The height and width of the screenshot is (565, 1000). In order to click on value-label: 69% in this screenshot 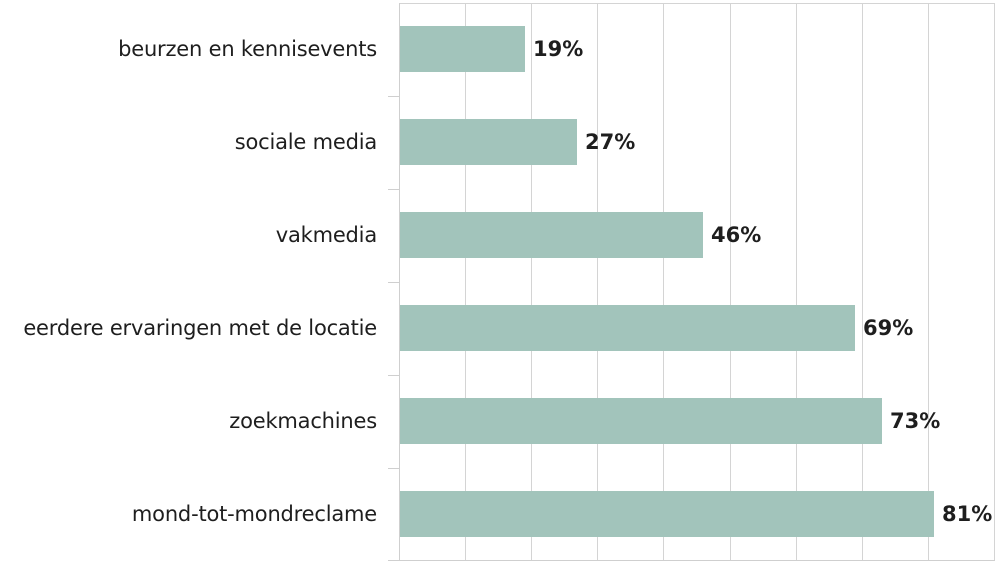, I will do `click(888, 328)`.